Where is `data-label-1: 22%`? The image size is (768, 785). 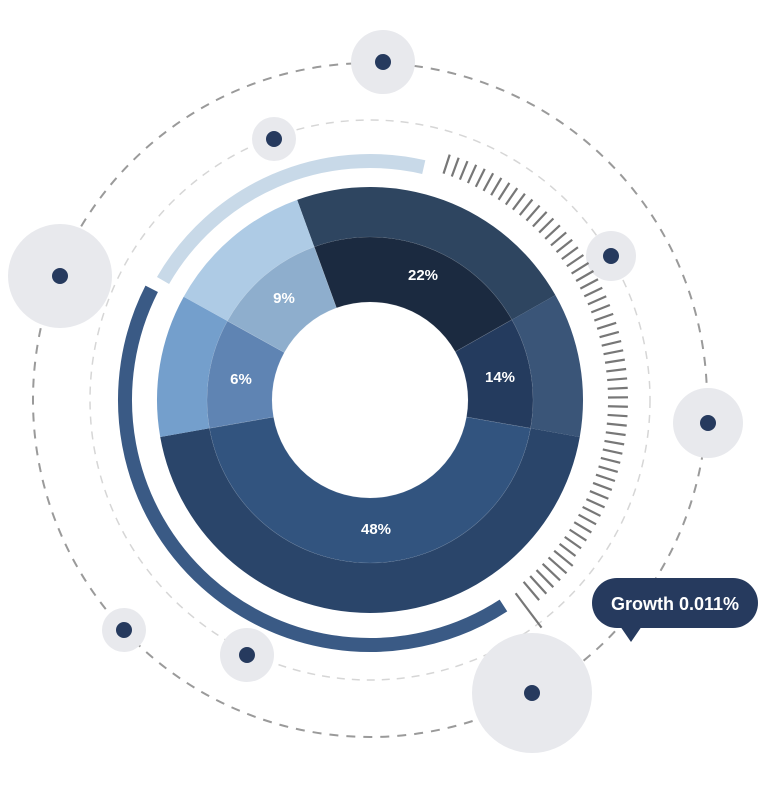 data-label-1: 22% is located at coordinates (423, 275).